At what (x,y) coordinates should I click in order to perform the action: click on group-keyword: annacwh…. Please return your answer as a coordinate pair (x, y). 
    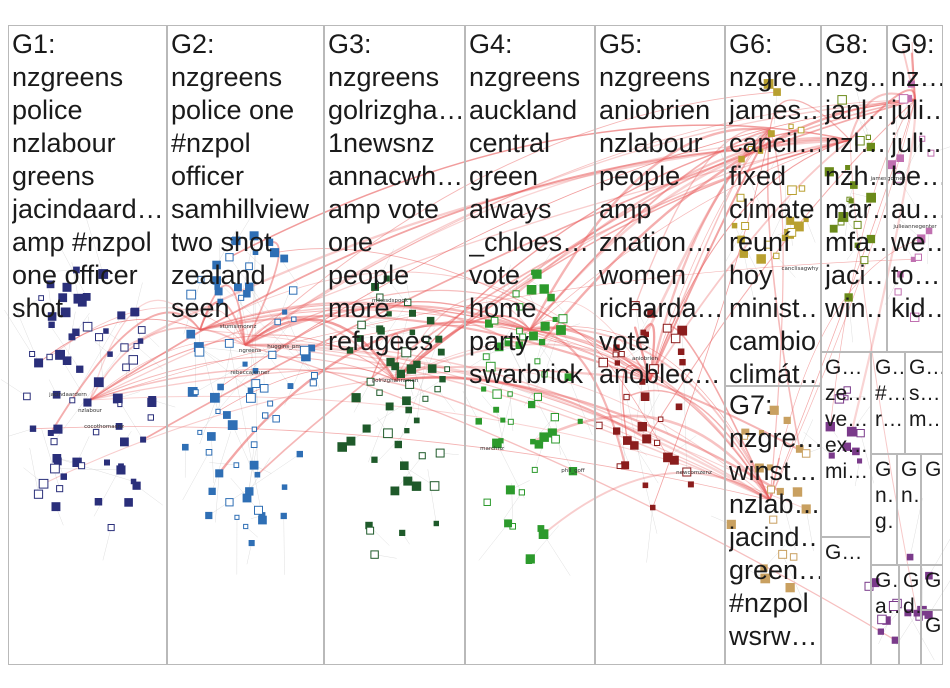
    Looking at the image, I should click on (396, 176).